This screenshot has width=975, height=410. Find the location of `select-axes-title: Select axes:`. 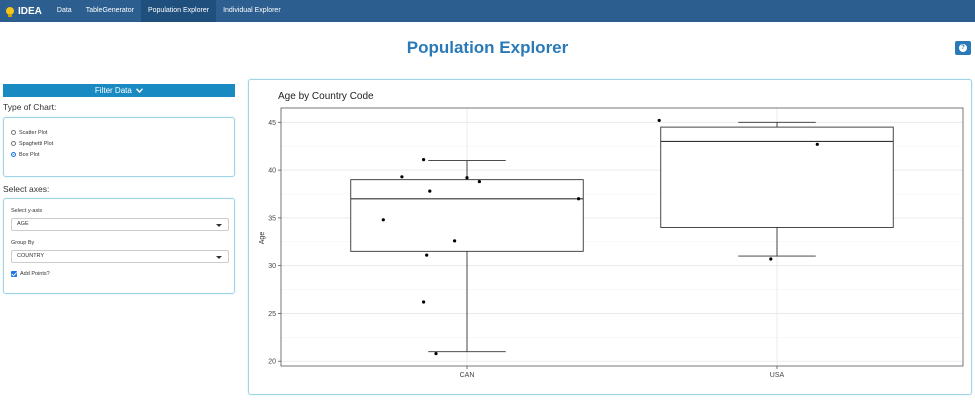

select-axes-title: Select axes: is located at coordinates (26, 189).